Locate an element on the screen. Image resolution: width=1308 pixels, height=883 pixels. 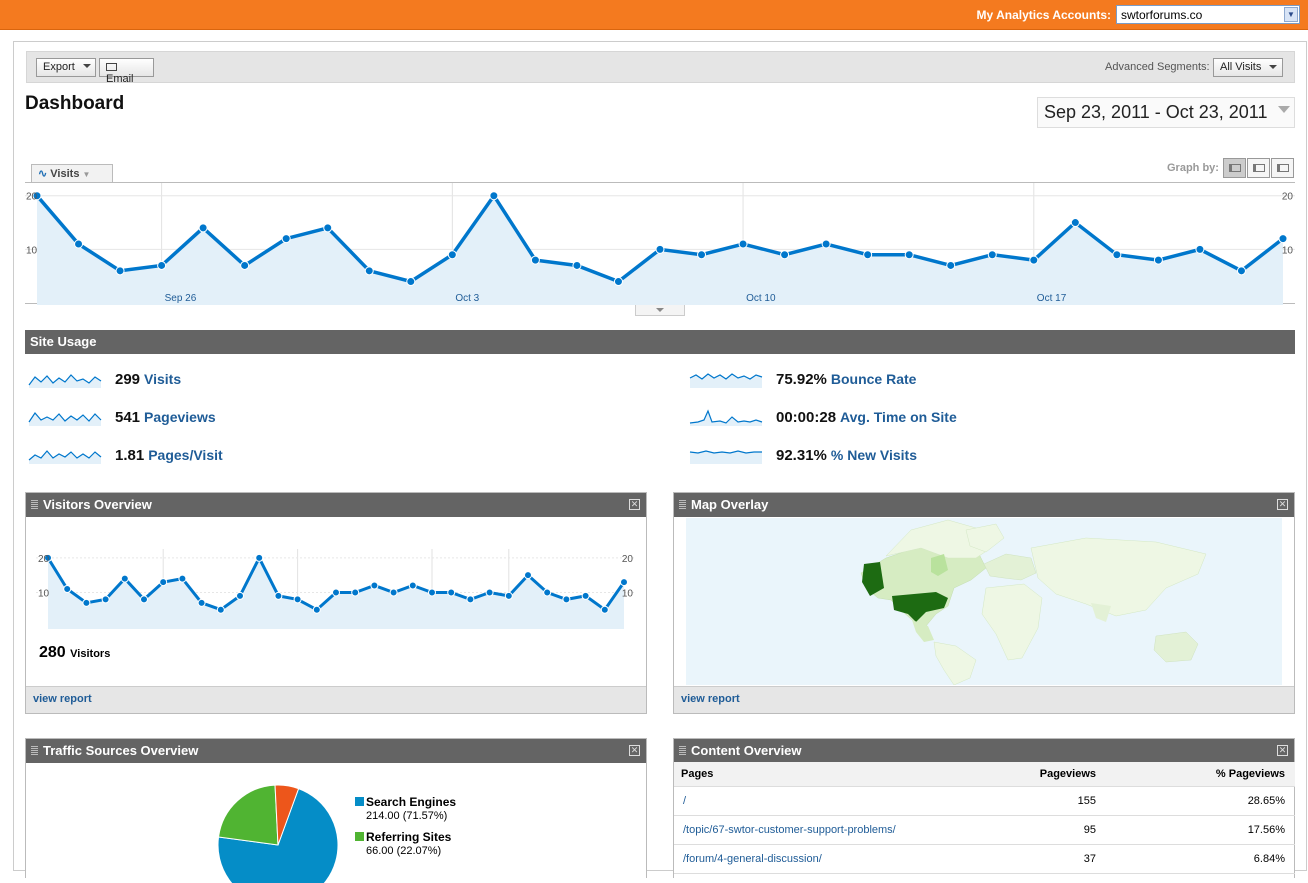
x-tick-label: Oct 17 is located at coordinates (1052, 298).